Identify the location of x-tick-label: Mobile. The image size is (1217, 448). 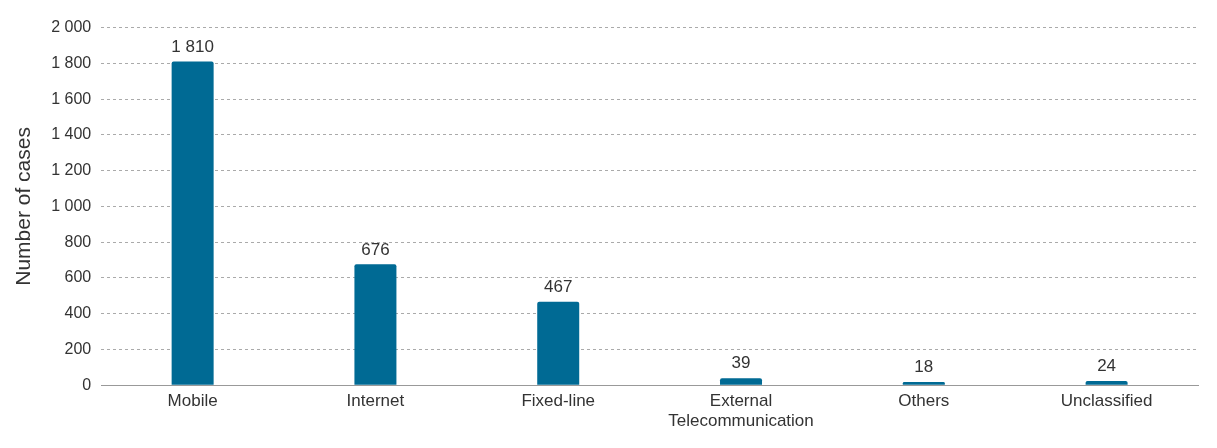
(192, 401).